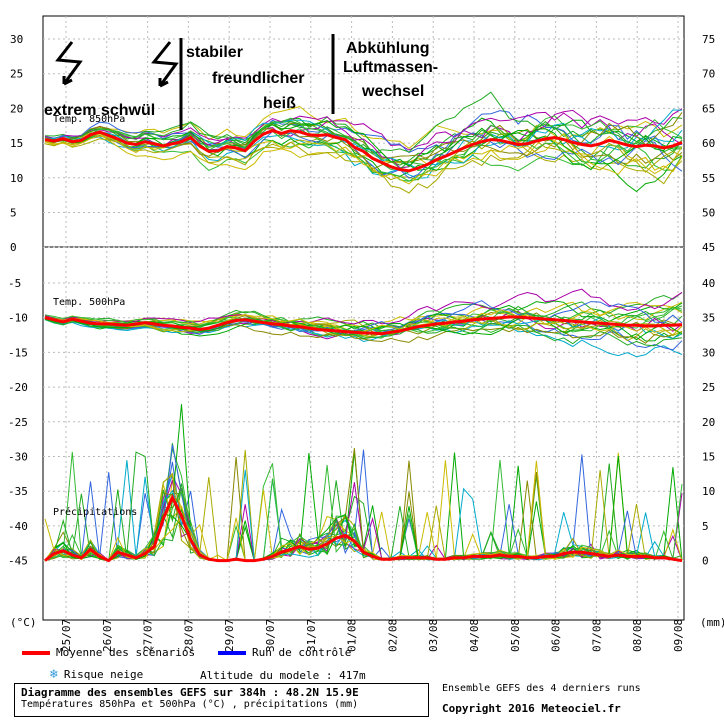 The height and width of the screenshot is (724, 724). Describe the element at coordinates (103, 674) in the screenshot. I see `legend-snow-label: Risque neige` at that location.